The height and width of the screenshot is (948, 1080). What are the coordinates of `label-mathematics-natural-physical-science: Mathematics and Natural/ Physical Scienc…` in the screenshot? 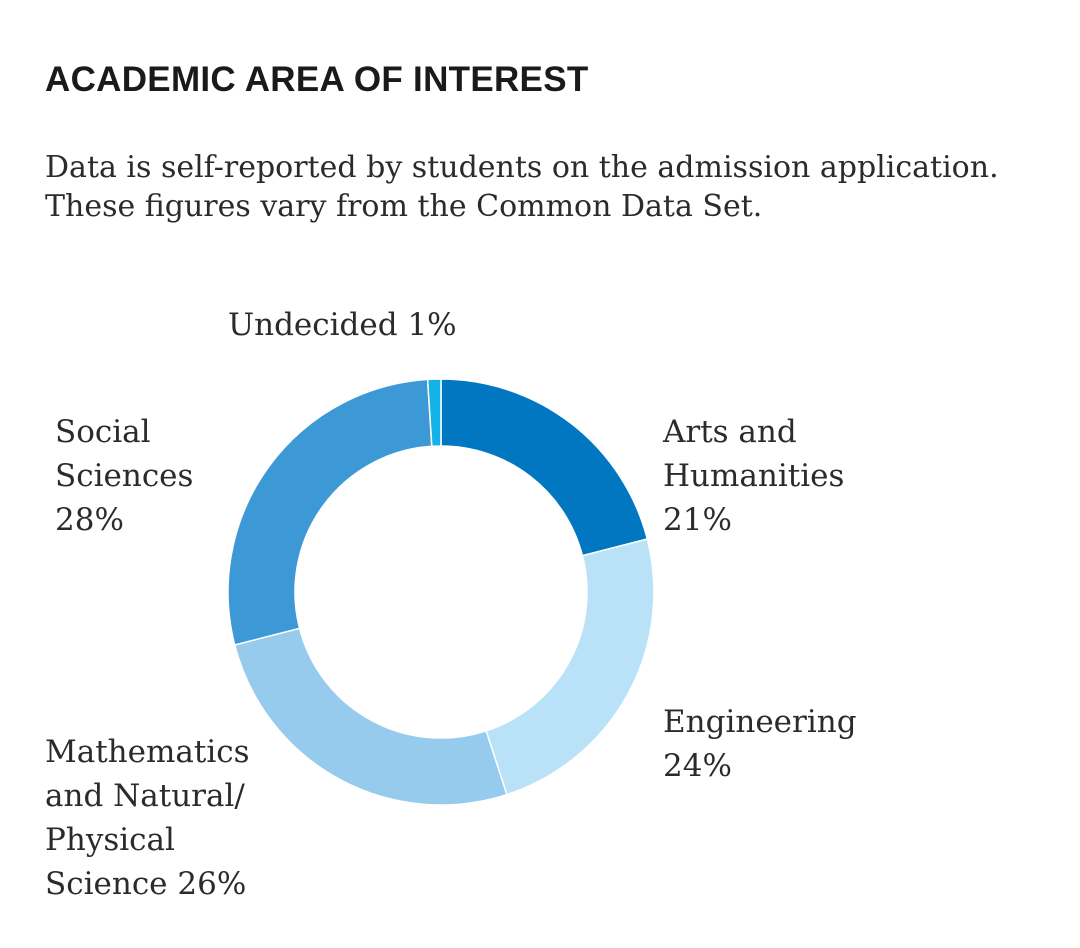 It's located at (147, 818).